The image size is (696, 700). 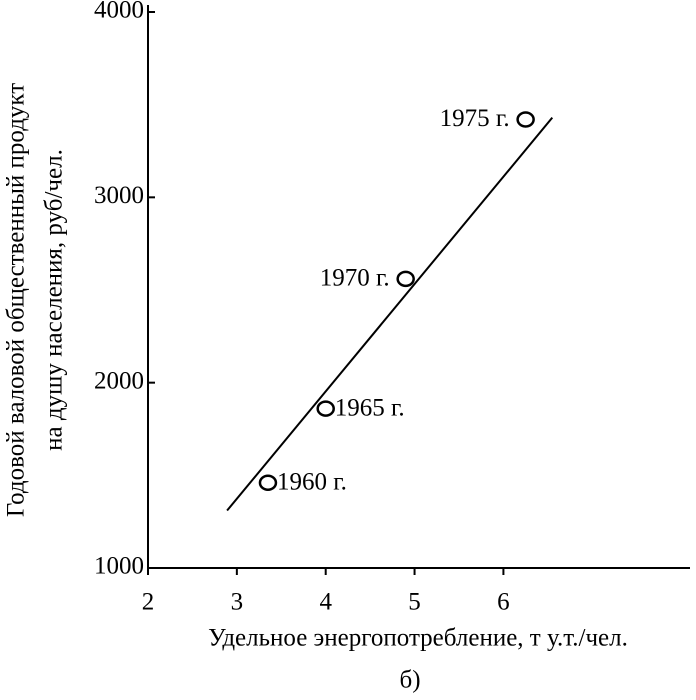 I want to click on y-axis-label-line: на душу населения, руб/чел., so click(x=54, y=300).